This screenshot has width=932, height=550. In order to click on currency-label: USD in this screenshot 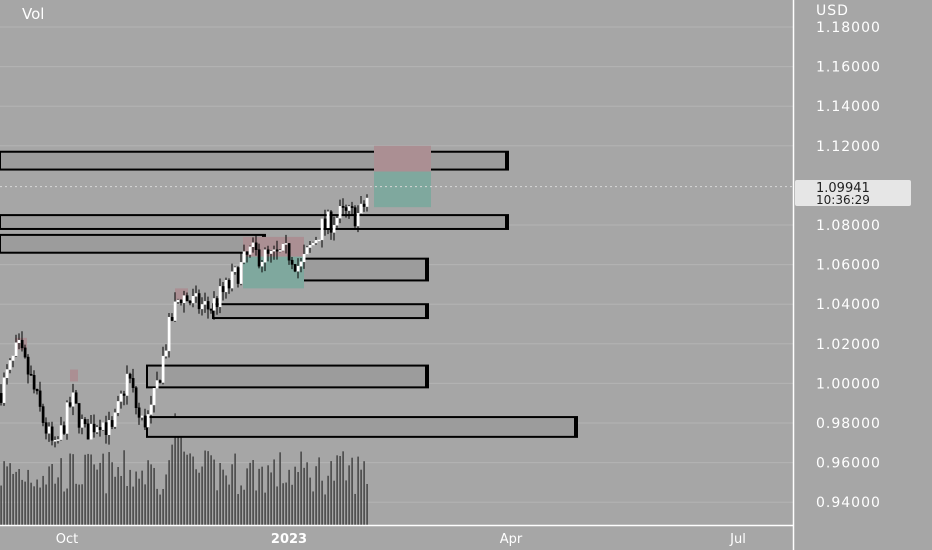, I will do `click(832, 11)`.